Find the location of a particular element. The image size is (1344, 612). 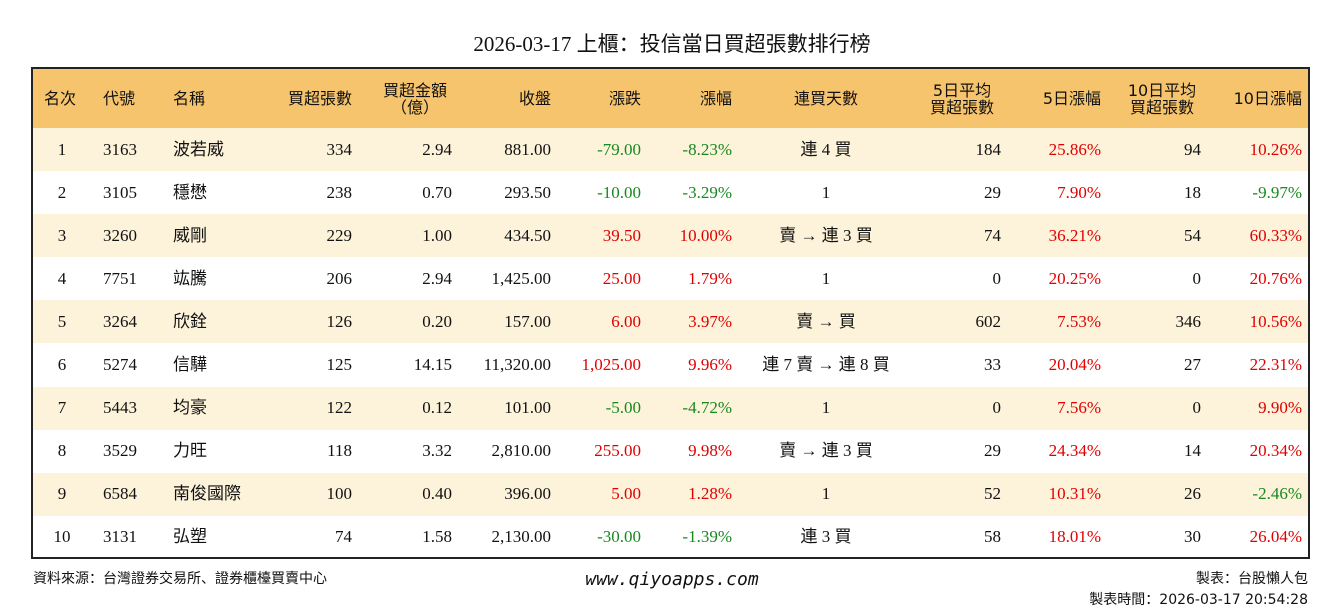

cell: 3.97% is located at coordinates (710, 321).